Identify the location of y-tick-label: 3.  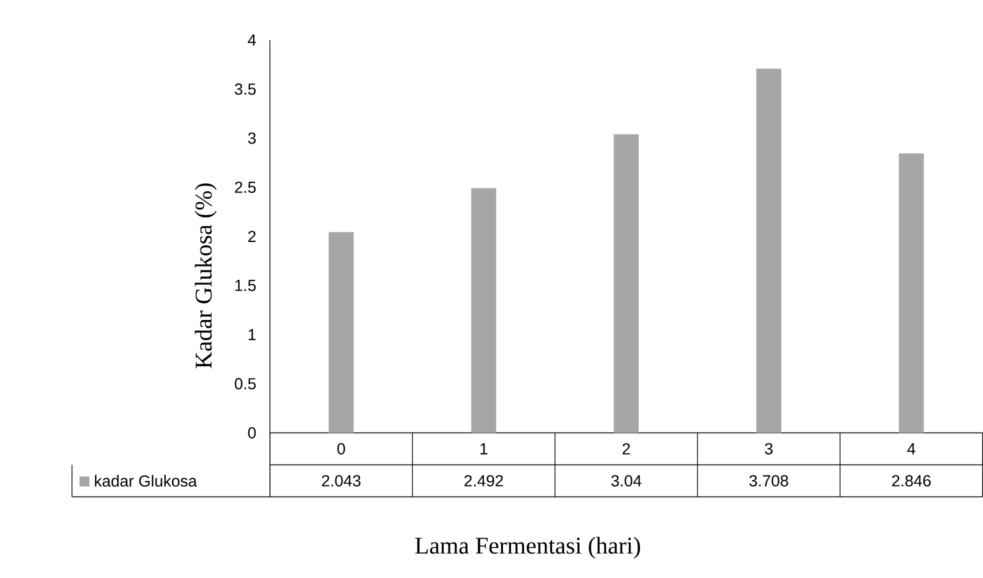
(252, 138).